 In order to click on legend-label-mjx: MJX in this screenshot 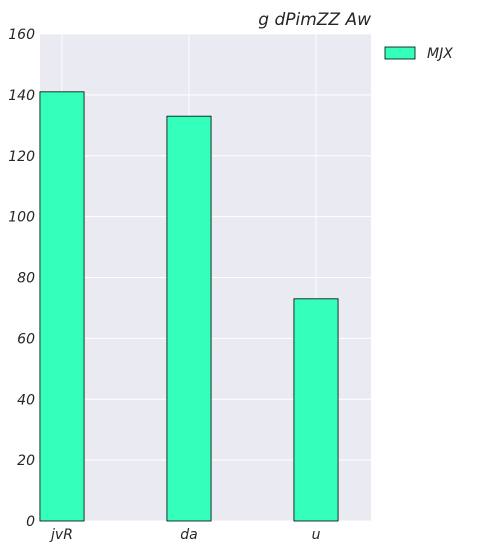, I will do `click(440, 54)`.